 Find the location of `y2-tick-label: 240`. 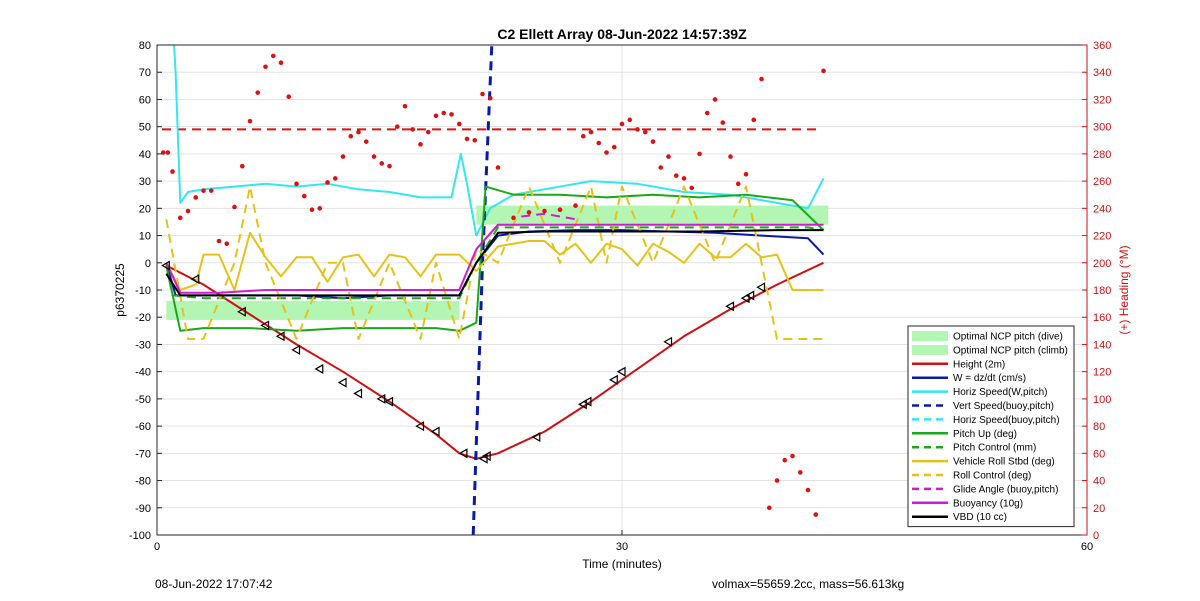

y2-tick-label: 240 is located at coordinates (1102, 209).